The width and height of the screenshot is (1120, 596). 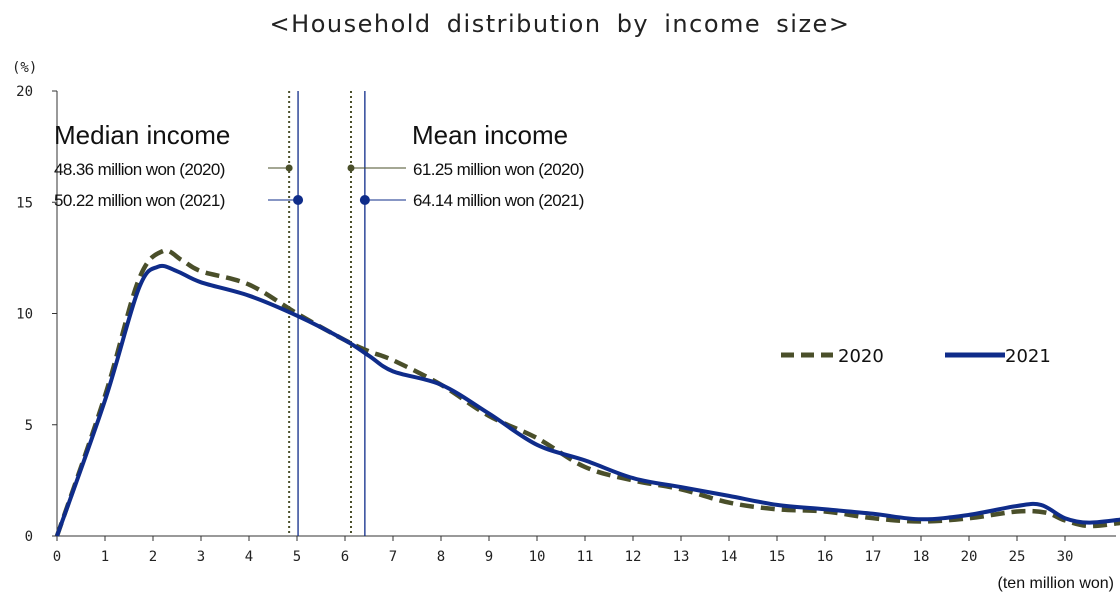 I want to click on x-tick-label: 14, so click(x=729, y=557).